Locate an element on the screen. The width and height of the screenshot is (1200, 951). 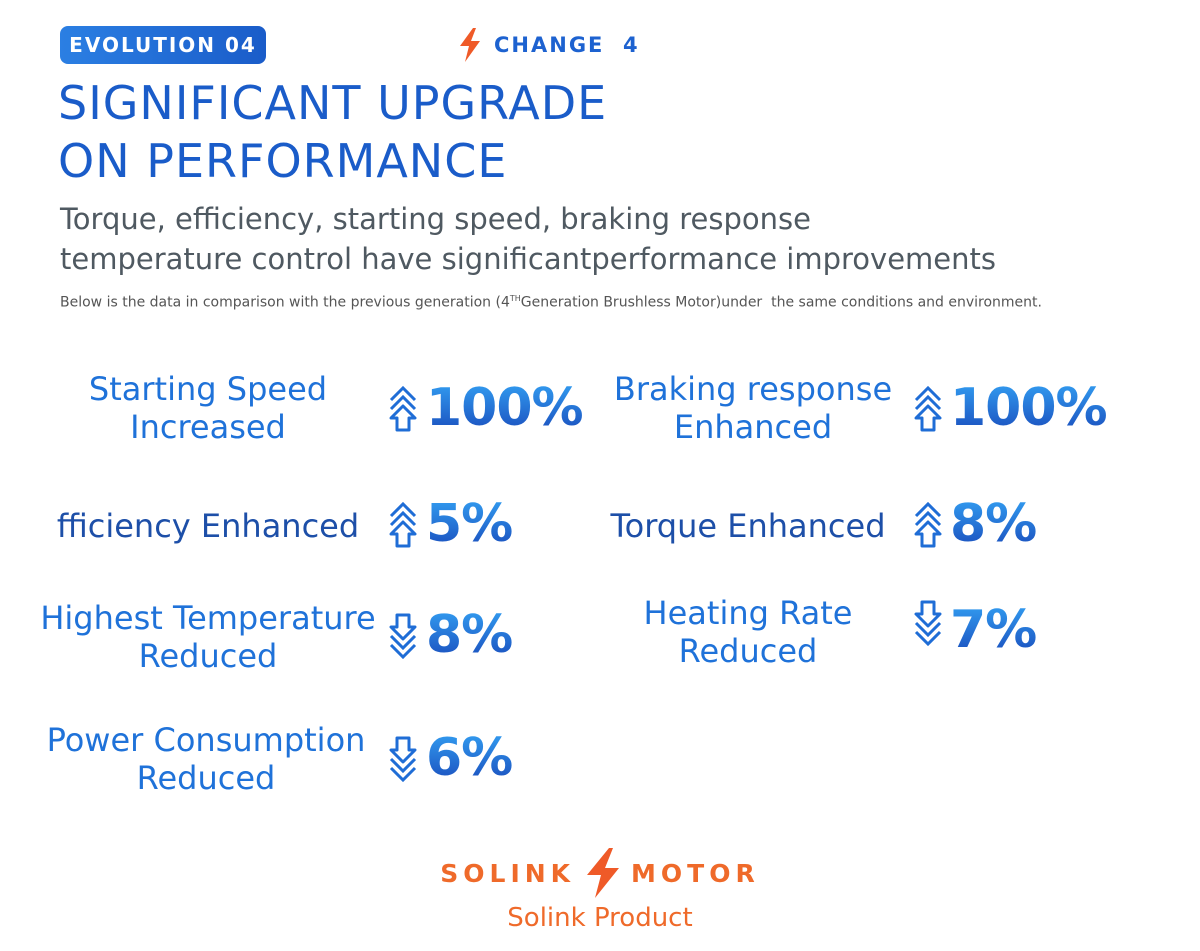
metric-value-torque: 8% is located at coordinates (993, 524).